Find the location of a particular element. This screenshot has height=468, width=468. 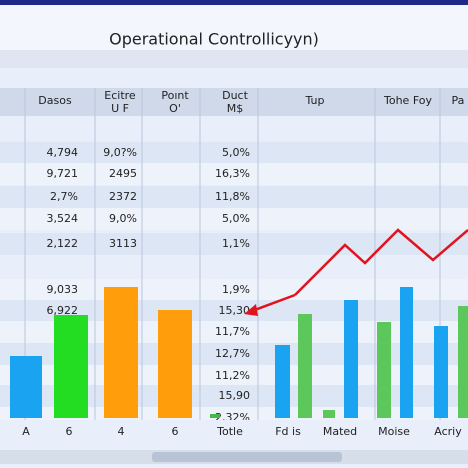

table-cell: 2372 is located at coordinates (123, 196).